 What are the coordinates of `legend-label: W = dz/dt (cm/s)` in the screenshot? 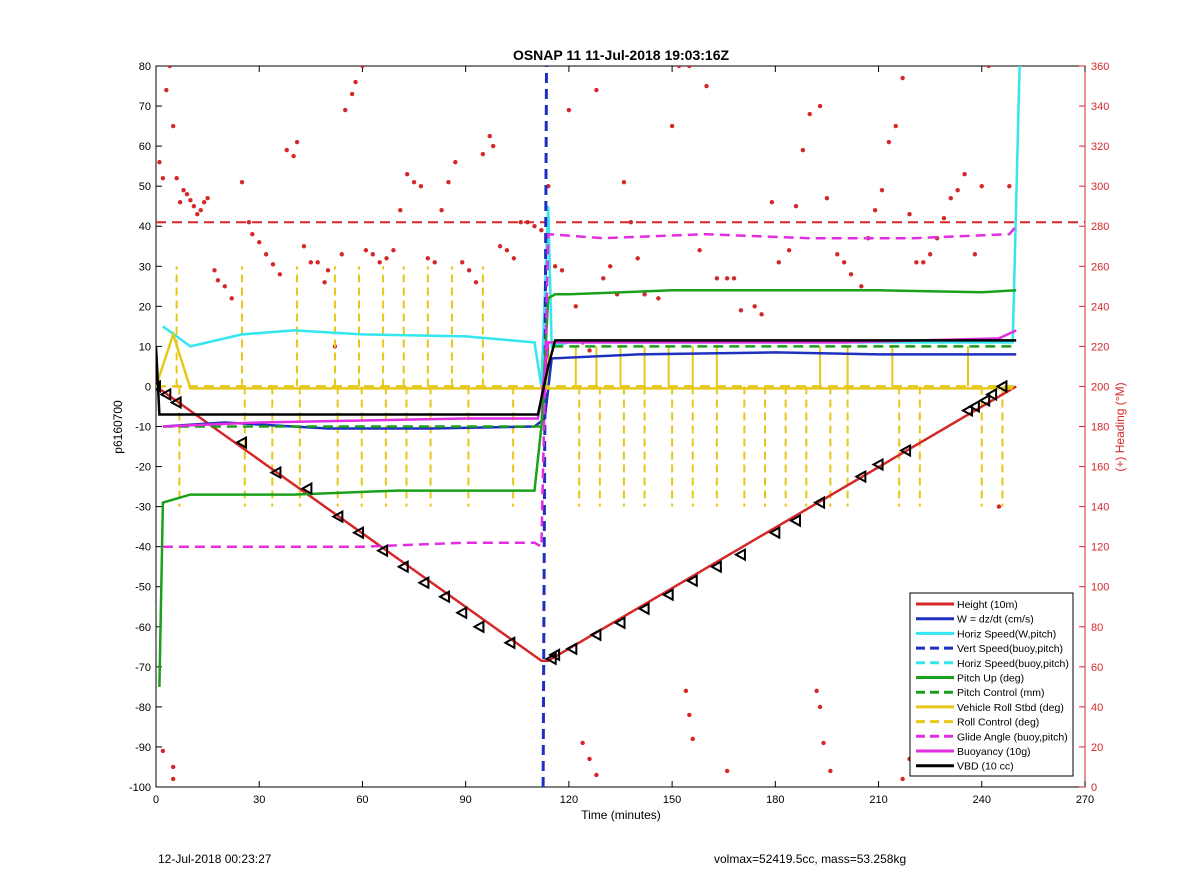 It's located at (995, 620).